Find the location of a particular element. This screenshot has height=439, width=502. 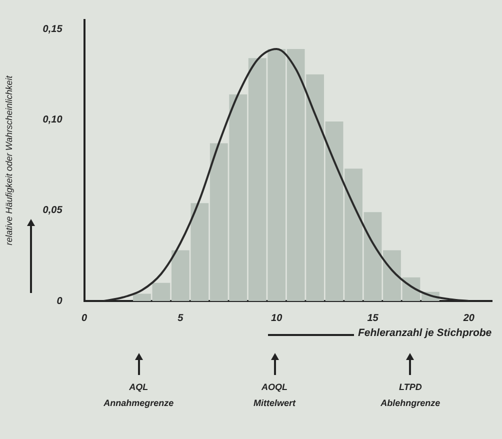

x-tick-label: 10 is located at coordinates (277, 318).